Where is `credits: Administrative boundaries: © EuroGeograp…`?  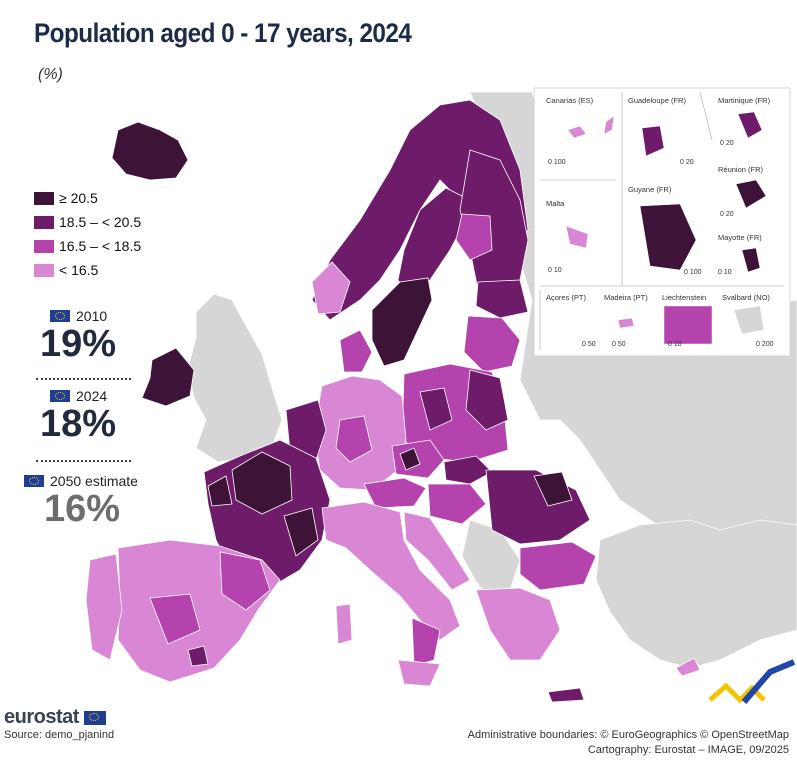
credits: Administrative boundaries: © EuroGeograp… is located at coordinates (628, 743).